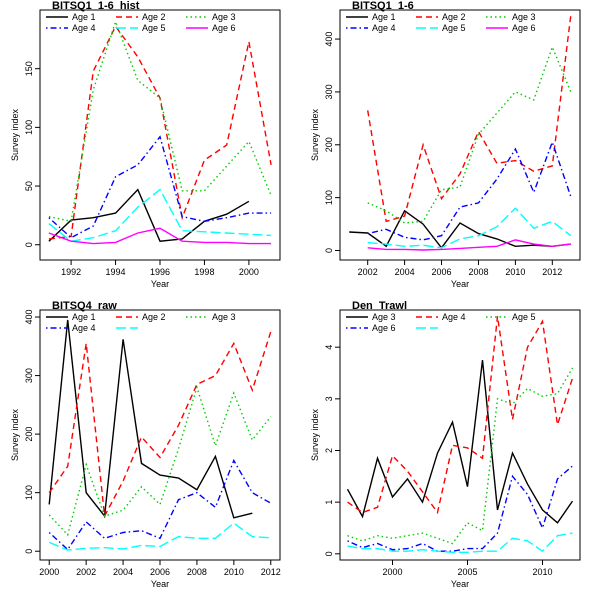 Image resolution: width=600 pixels, height=600 pixels. Describe the element at coordinates (329, 398) in the screenshot. I see `y-tick-label: 3` at that location.